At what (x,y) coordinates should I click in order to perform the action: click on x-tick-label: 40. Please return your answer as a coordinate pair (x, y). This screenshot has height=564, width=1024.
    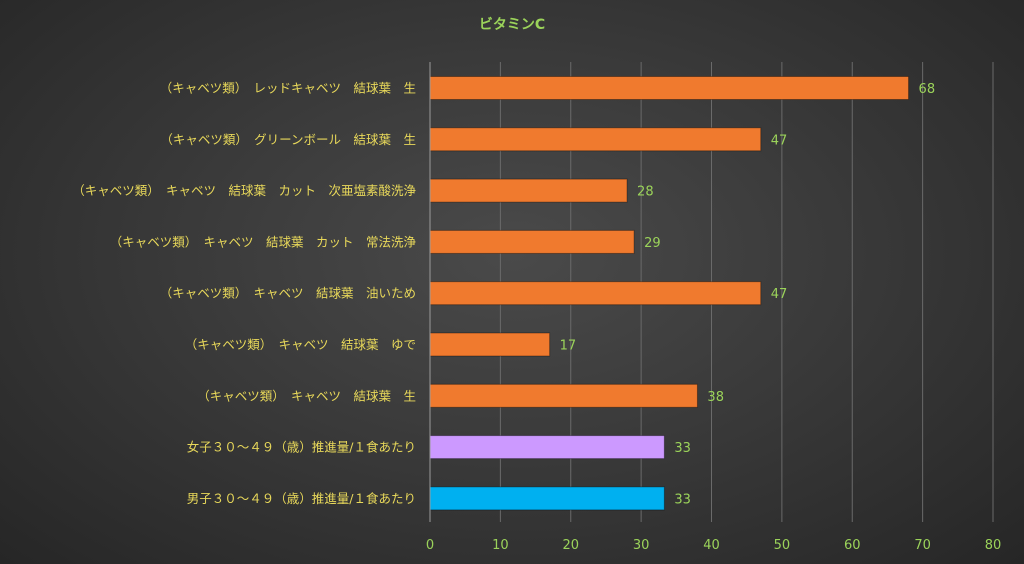
    Looking at the image, I should click on (711, 545).